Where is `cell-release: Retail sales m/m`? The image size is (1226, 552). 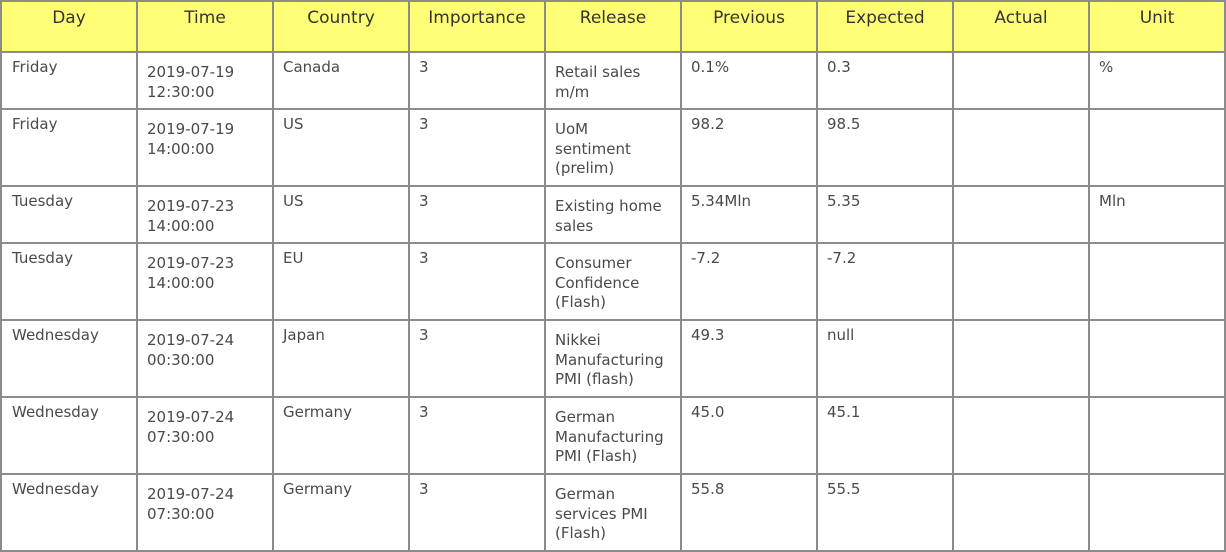
cell-release: Retail sales m/m is located at coordinates (613, 80).